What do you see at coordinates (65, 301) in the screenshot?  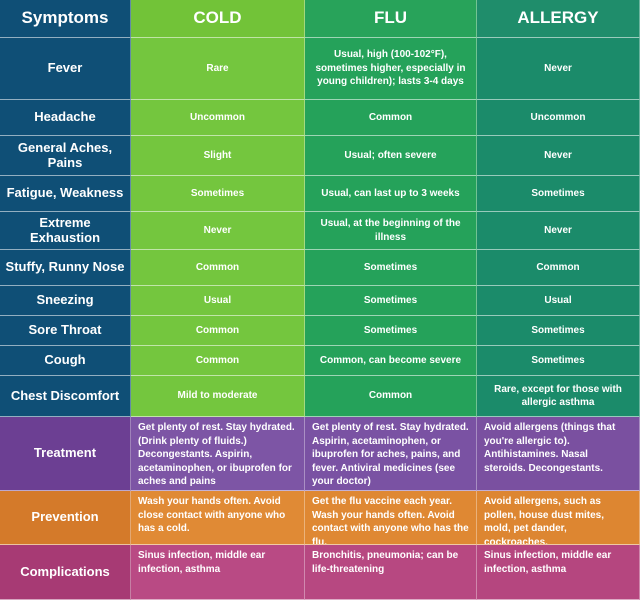 I see `row-label-sneezing: Sneezing` at bounding box center [65, 301].